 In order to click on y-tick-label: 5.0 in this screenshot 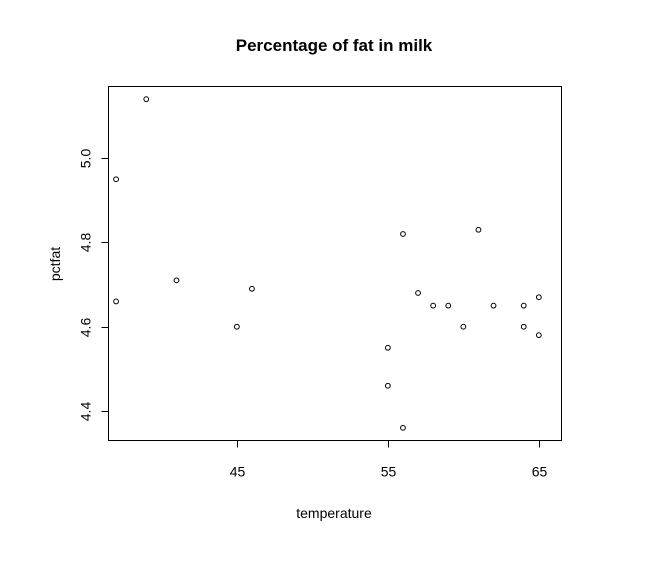, I will do `click(86, 159)`.